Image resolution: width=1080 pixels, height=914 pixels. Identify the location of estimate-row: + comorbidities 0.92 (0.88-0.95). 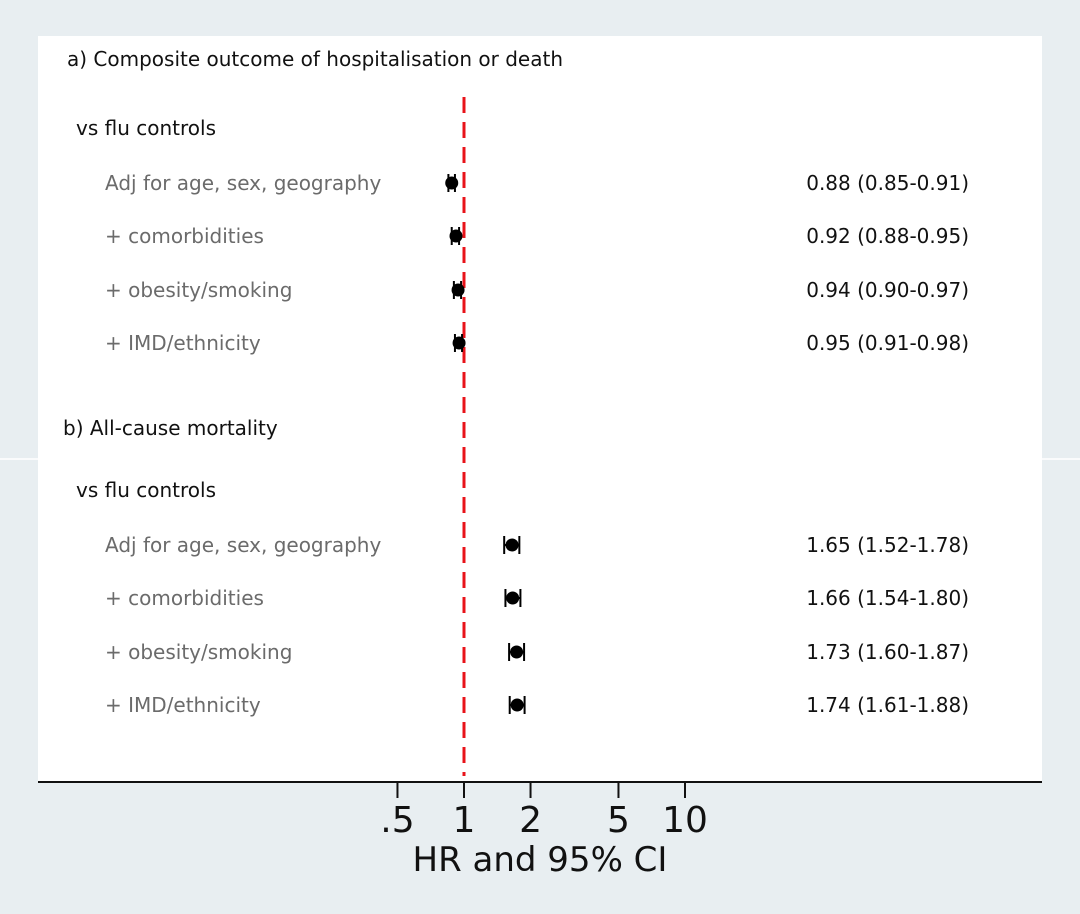
(537, 236).